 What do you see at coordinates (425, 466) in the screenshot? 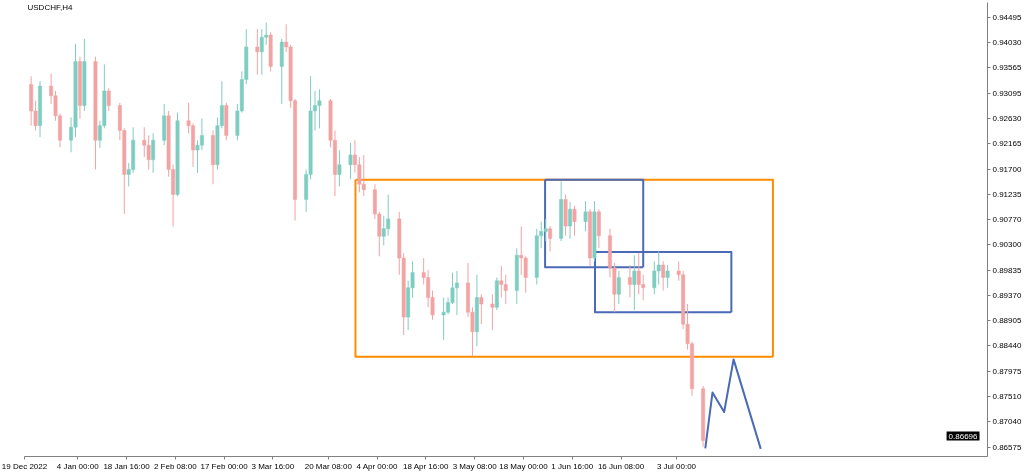
I see `x-tick-label: 18 Apr 16:00` at bounding box center [425, 466].